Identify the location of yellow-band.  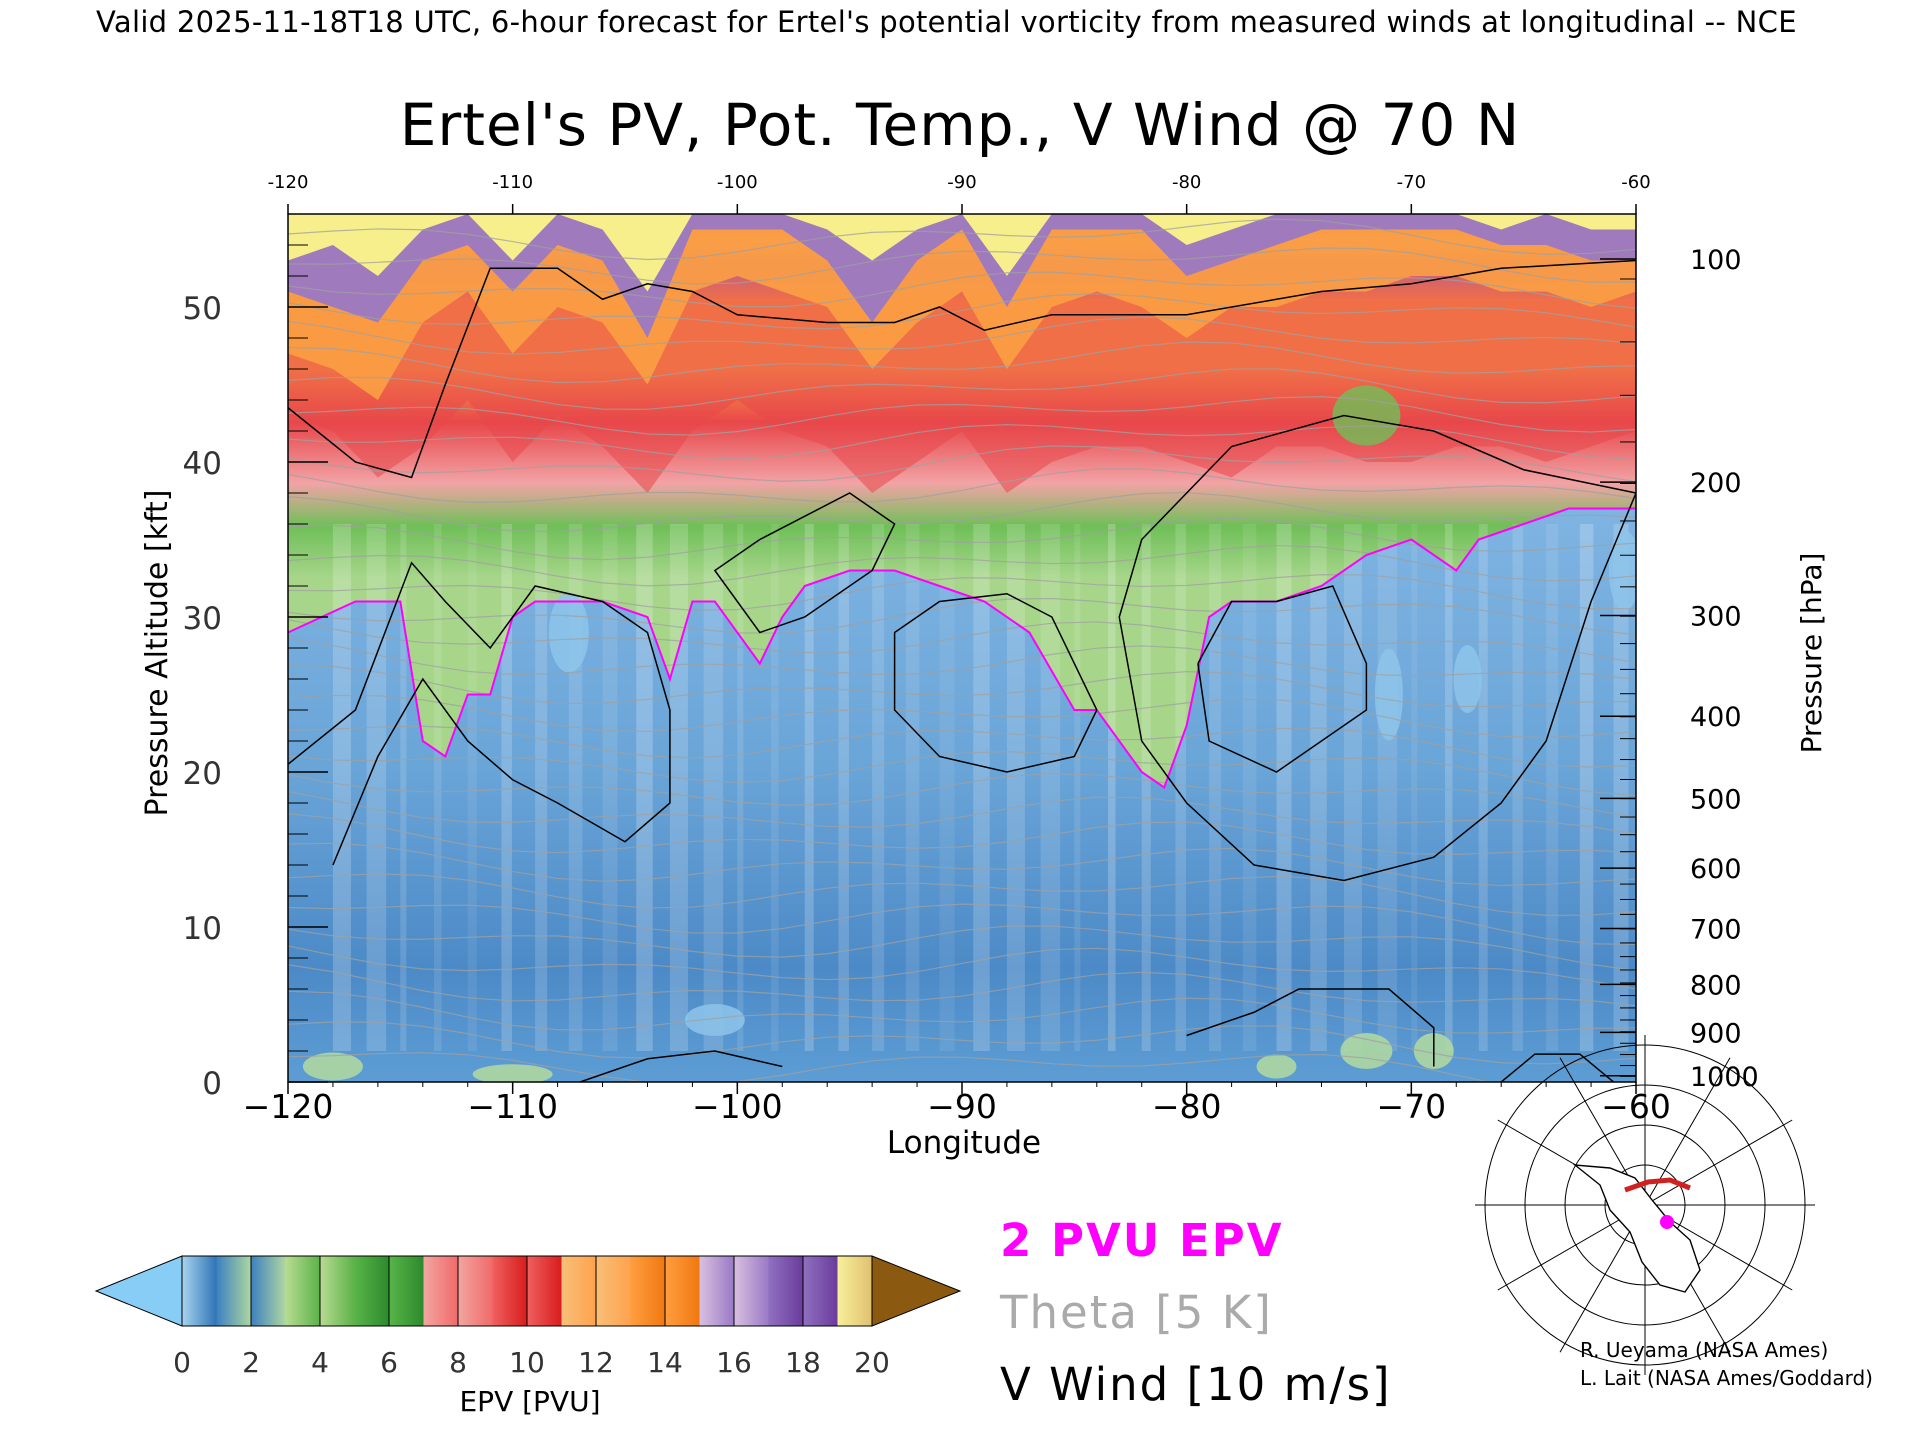
(962, 253).